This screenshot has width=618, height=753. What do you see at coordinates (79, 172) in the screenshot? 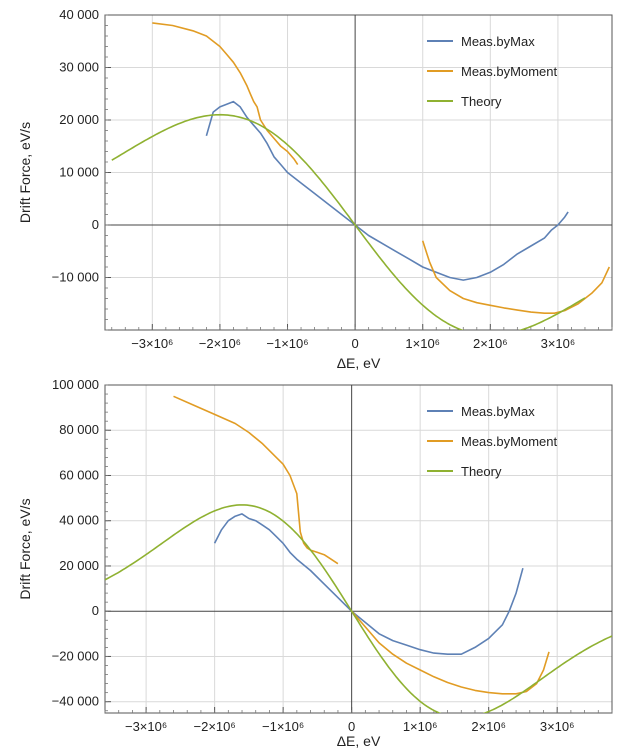
I see `y-tick-label: 10 000` at bounding box center [79, 172].